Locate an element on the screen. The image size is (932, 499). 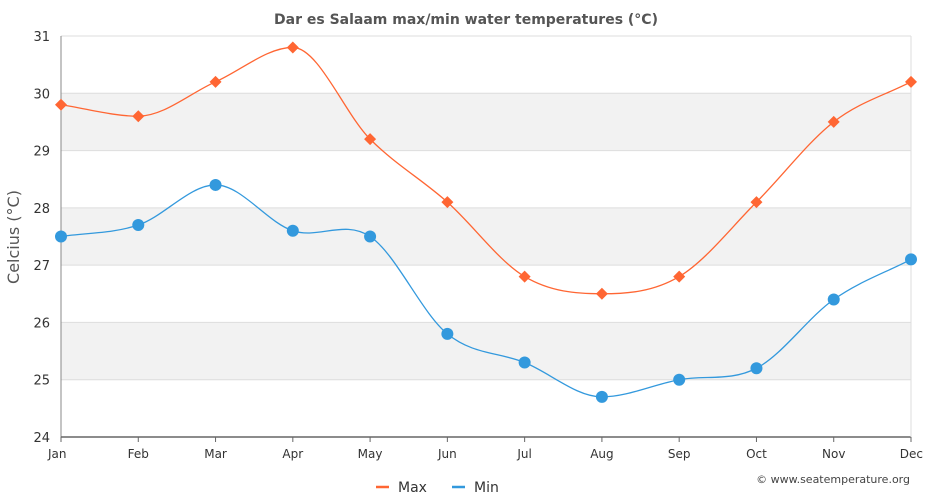
x-tick-labels: Jan Feb Mar Apr May Jun Jul Aug Sep Oct Nov Dec is located at coordinates (485, 449).